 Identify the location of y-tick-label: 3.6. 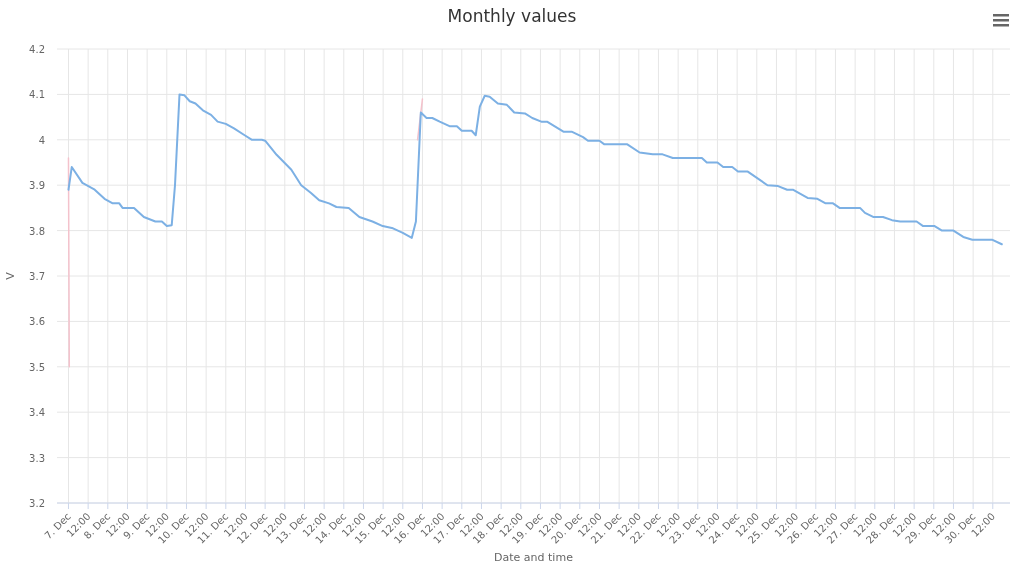
(37, 322).